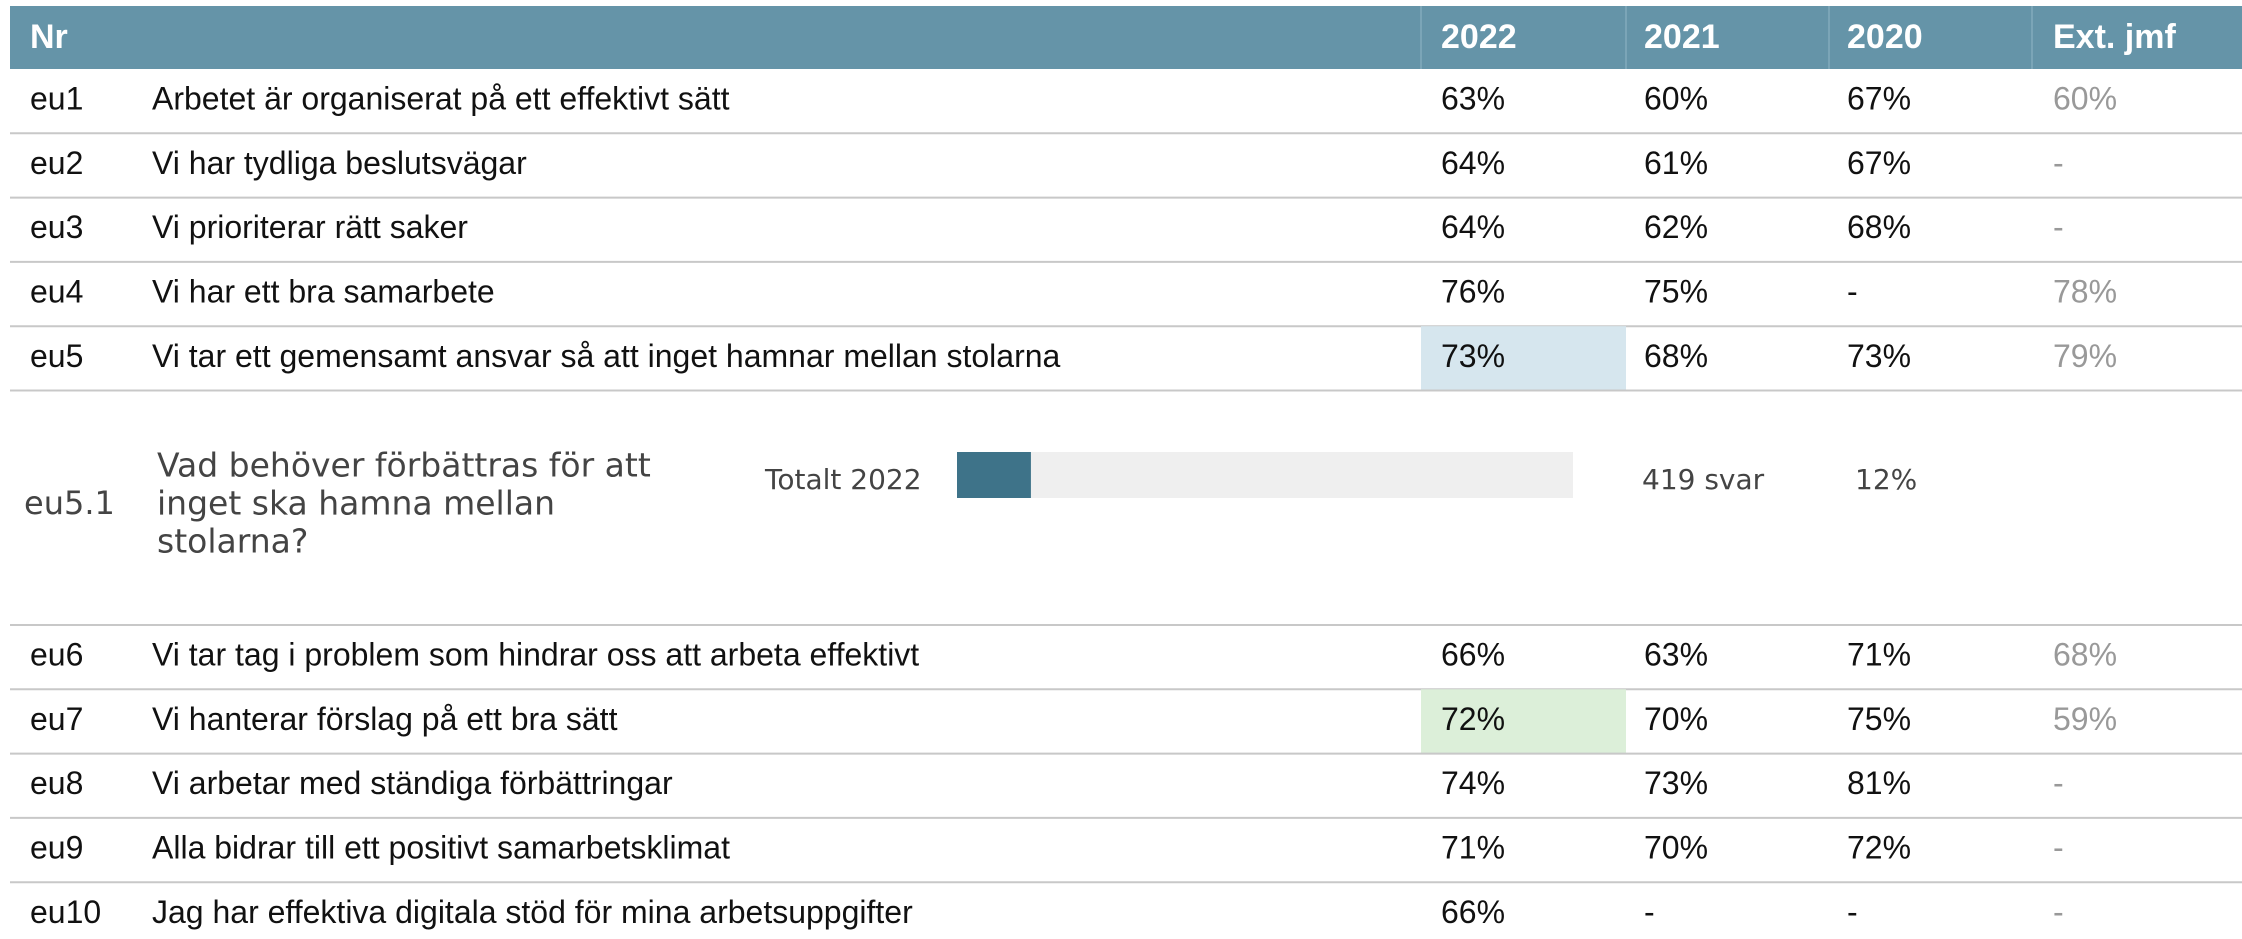 The width and height of the screenshot is (2242, 939). What do you see at coordinates (2085, 292) in the screenshot?
I see `ext-value: 78%` at bounding box center [2085, 292].